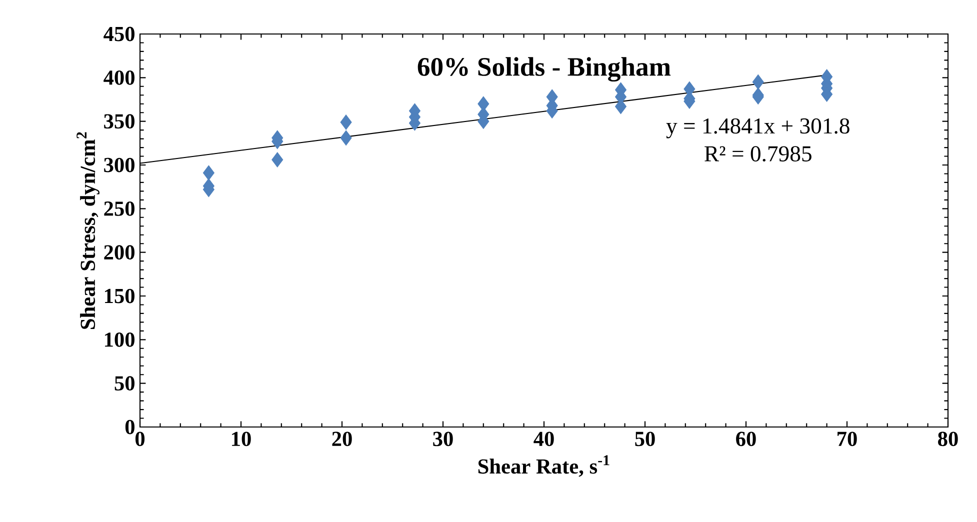 This screenshot has height=522, width=977. Describe the element at coordinates (758, 128) in the screenshot. I see `annotation: y = 1.4841x + 301.8` at that location.